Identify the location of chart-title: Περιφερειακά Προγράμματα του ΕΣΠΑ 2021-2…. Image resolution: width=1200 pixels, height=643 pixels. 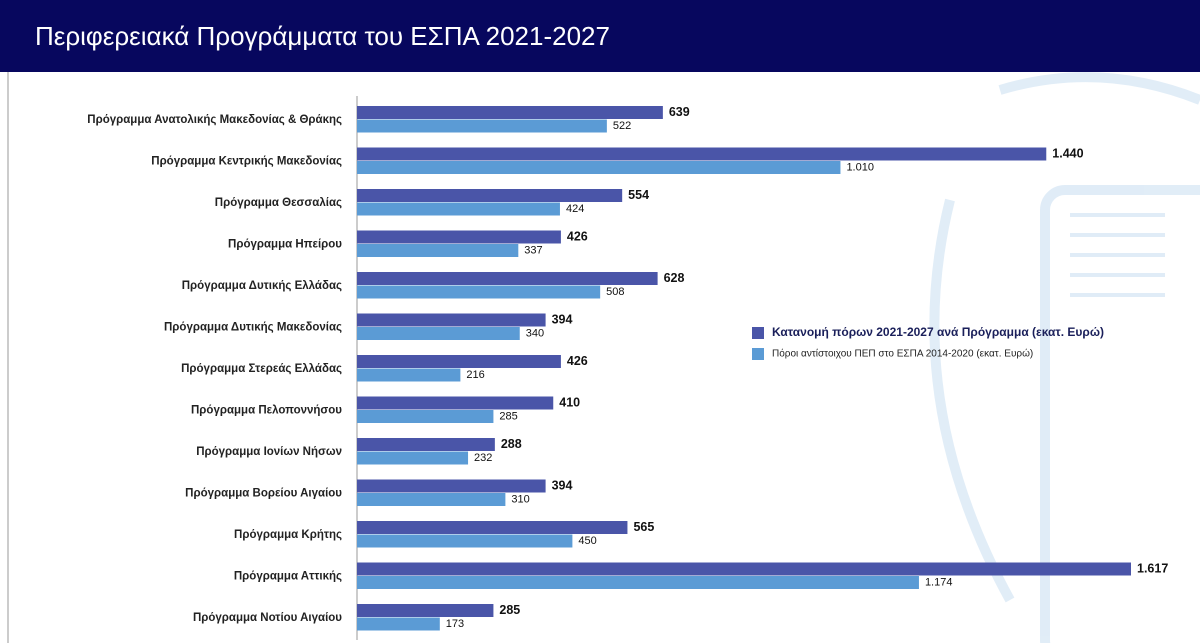
(322, 36).